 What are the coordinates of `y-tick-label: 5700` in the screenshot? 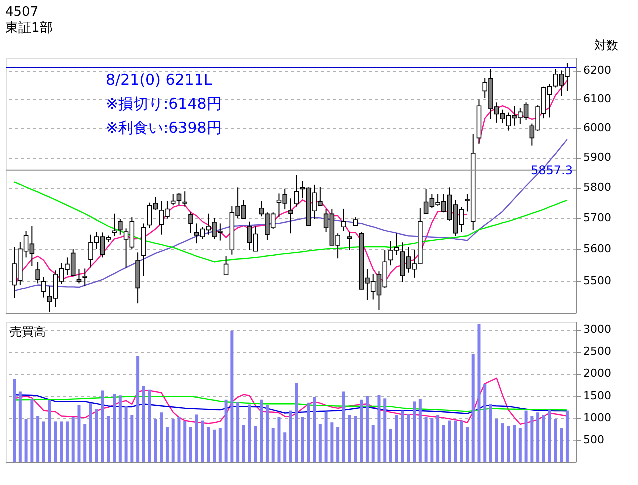 It's located at (598, 218).